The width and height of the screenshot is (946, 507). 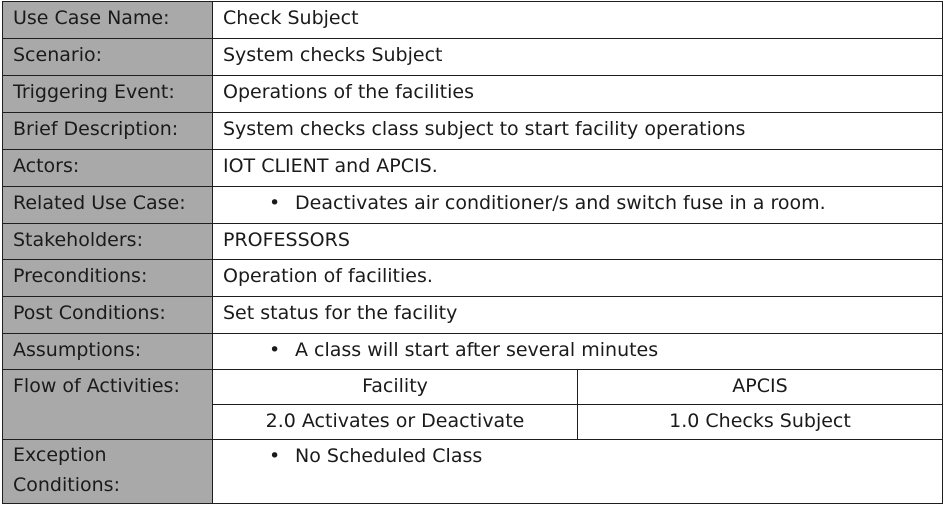 I want to click on value-use-case-name: Check Subject, so click(x=577, y=20).